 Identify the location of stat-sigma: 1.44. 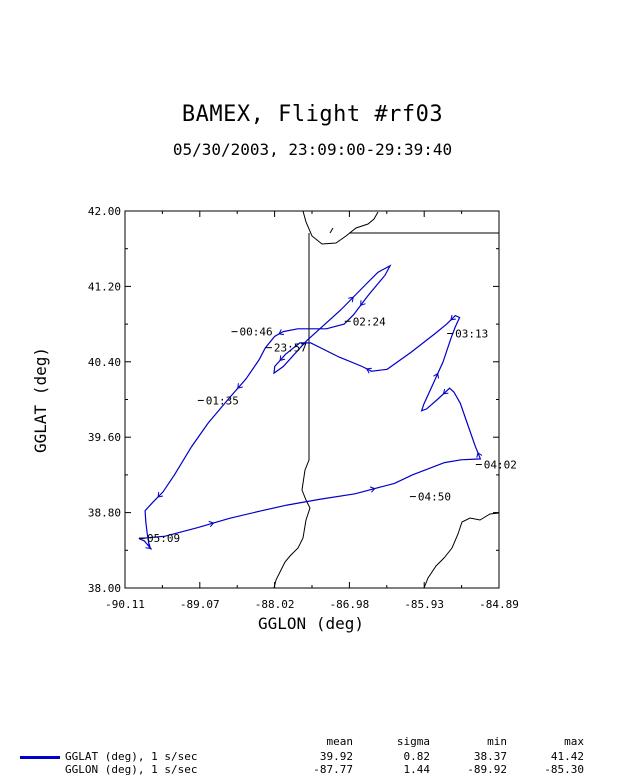
(417, 769).